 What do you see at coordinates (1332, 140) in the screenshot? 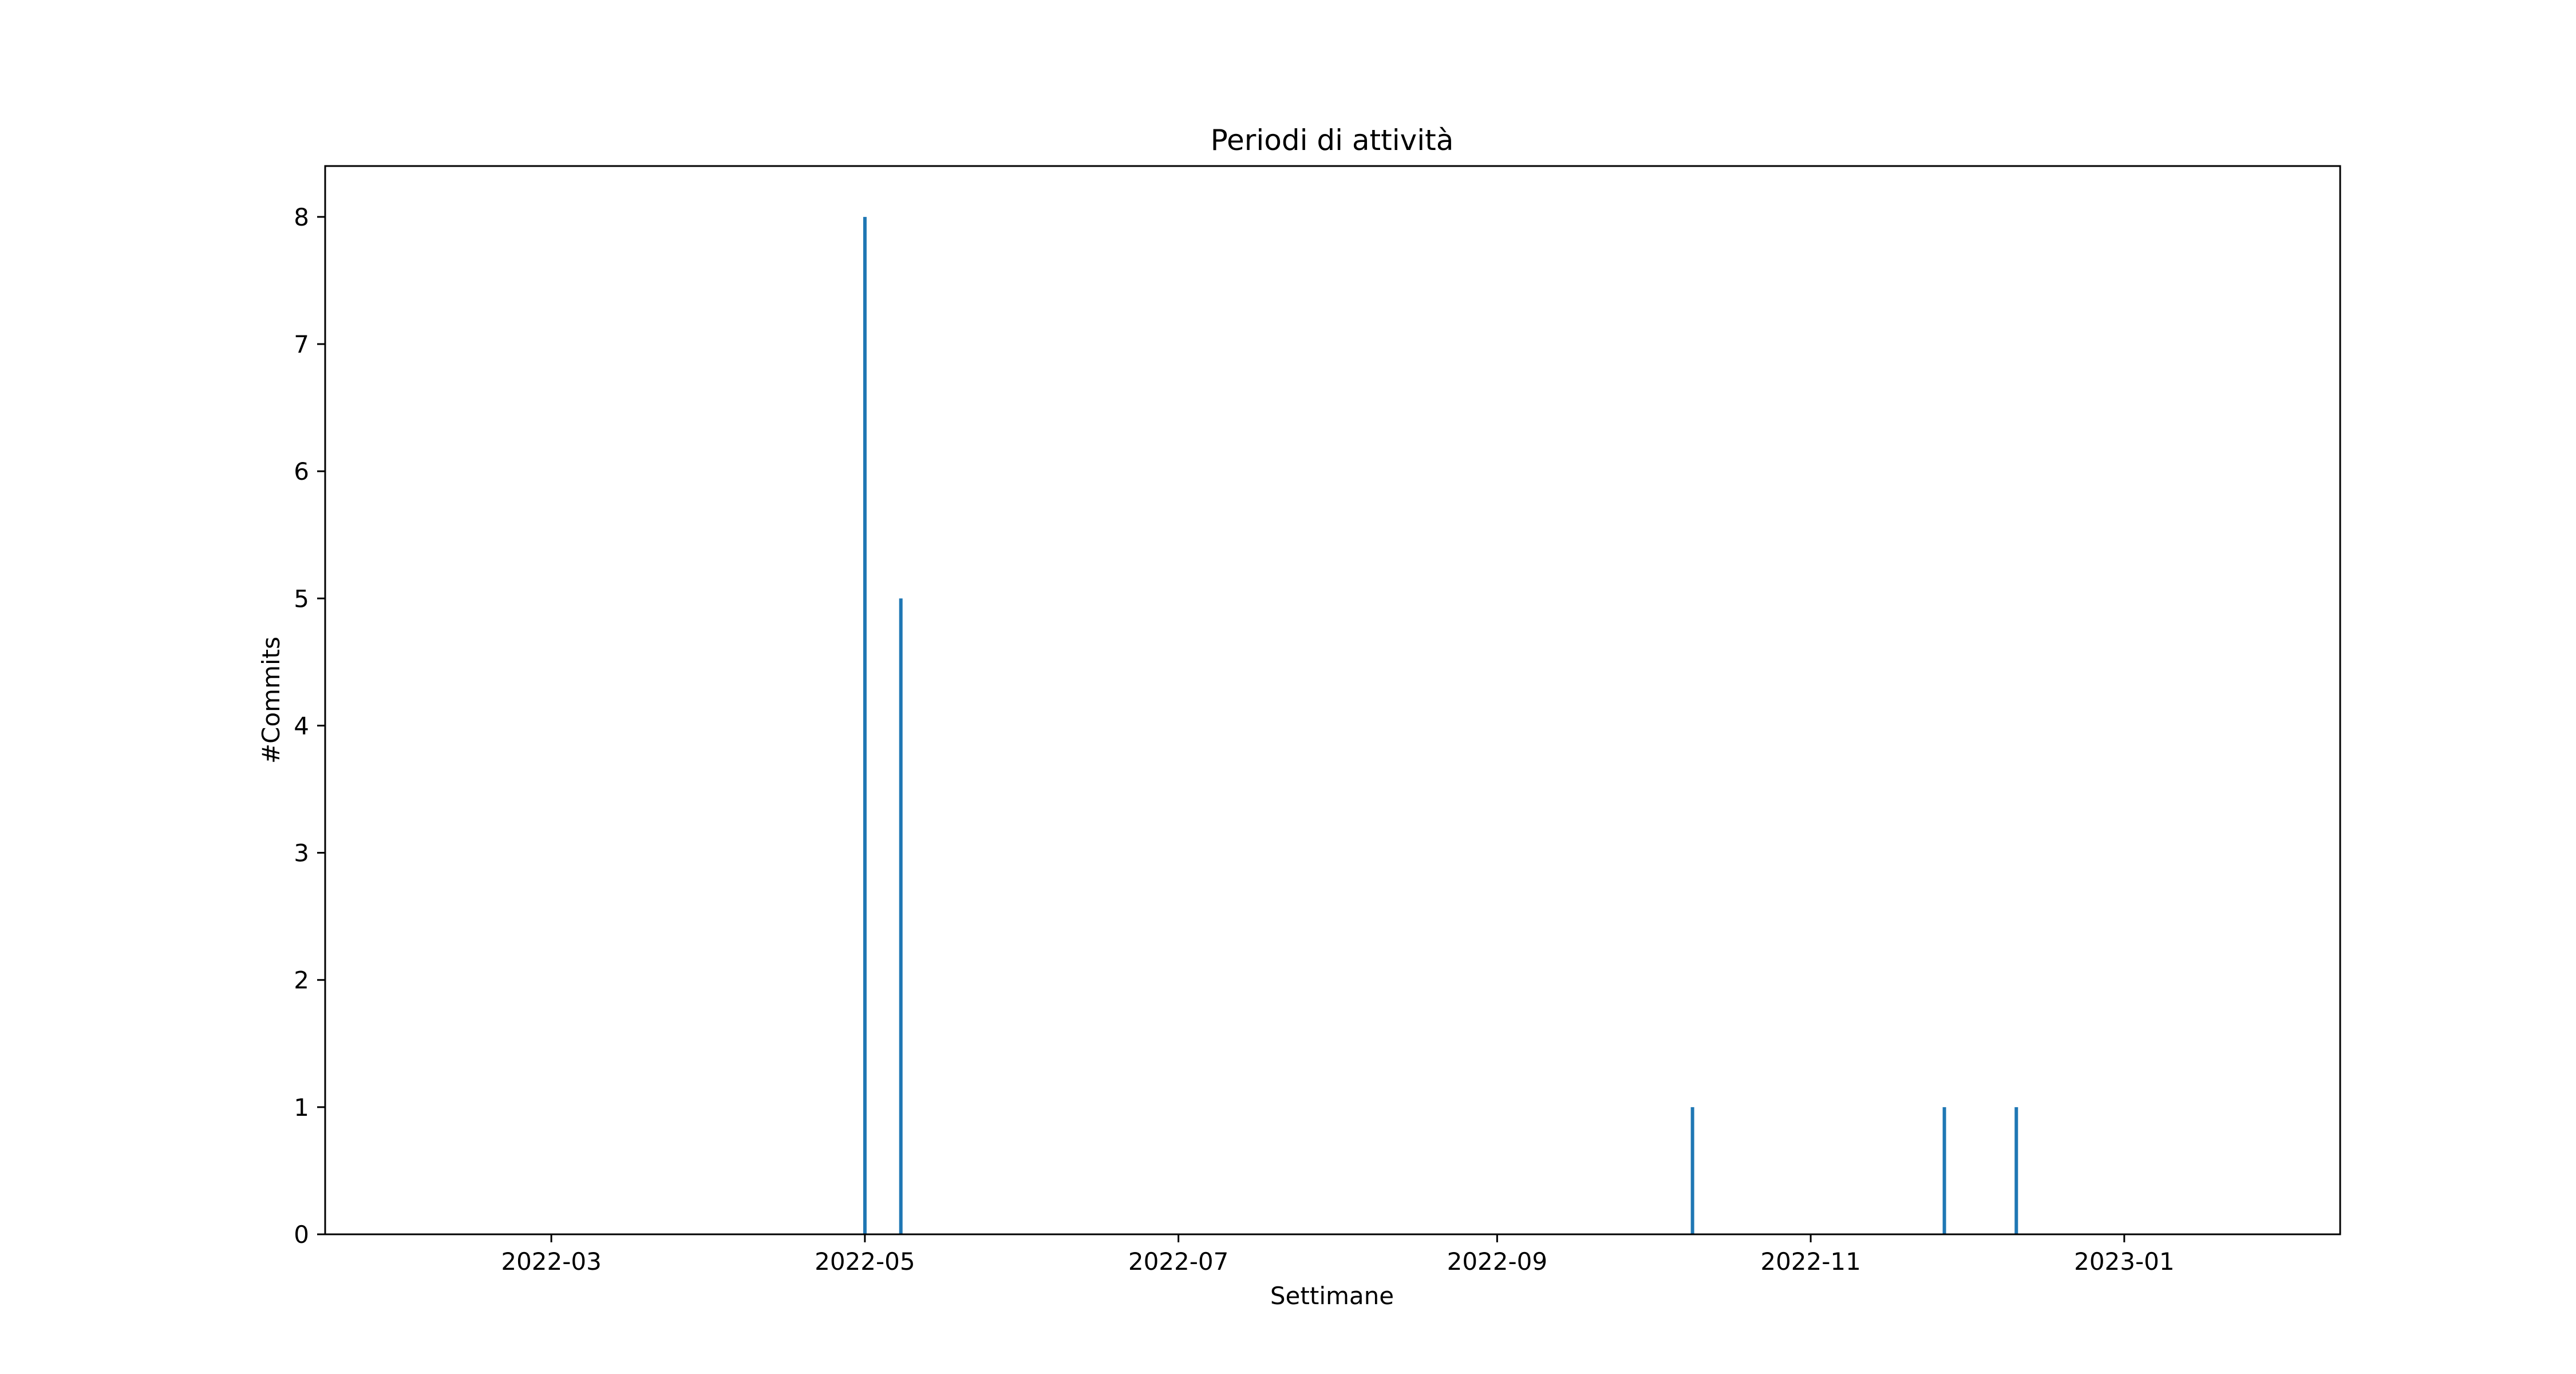
I see `chart-title: Periodi di attività` at bounding box center [1332, 140].